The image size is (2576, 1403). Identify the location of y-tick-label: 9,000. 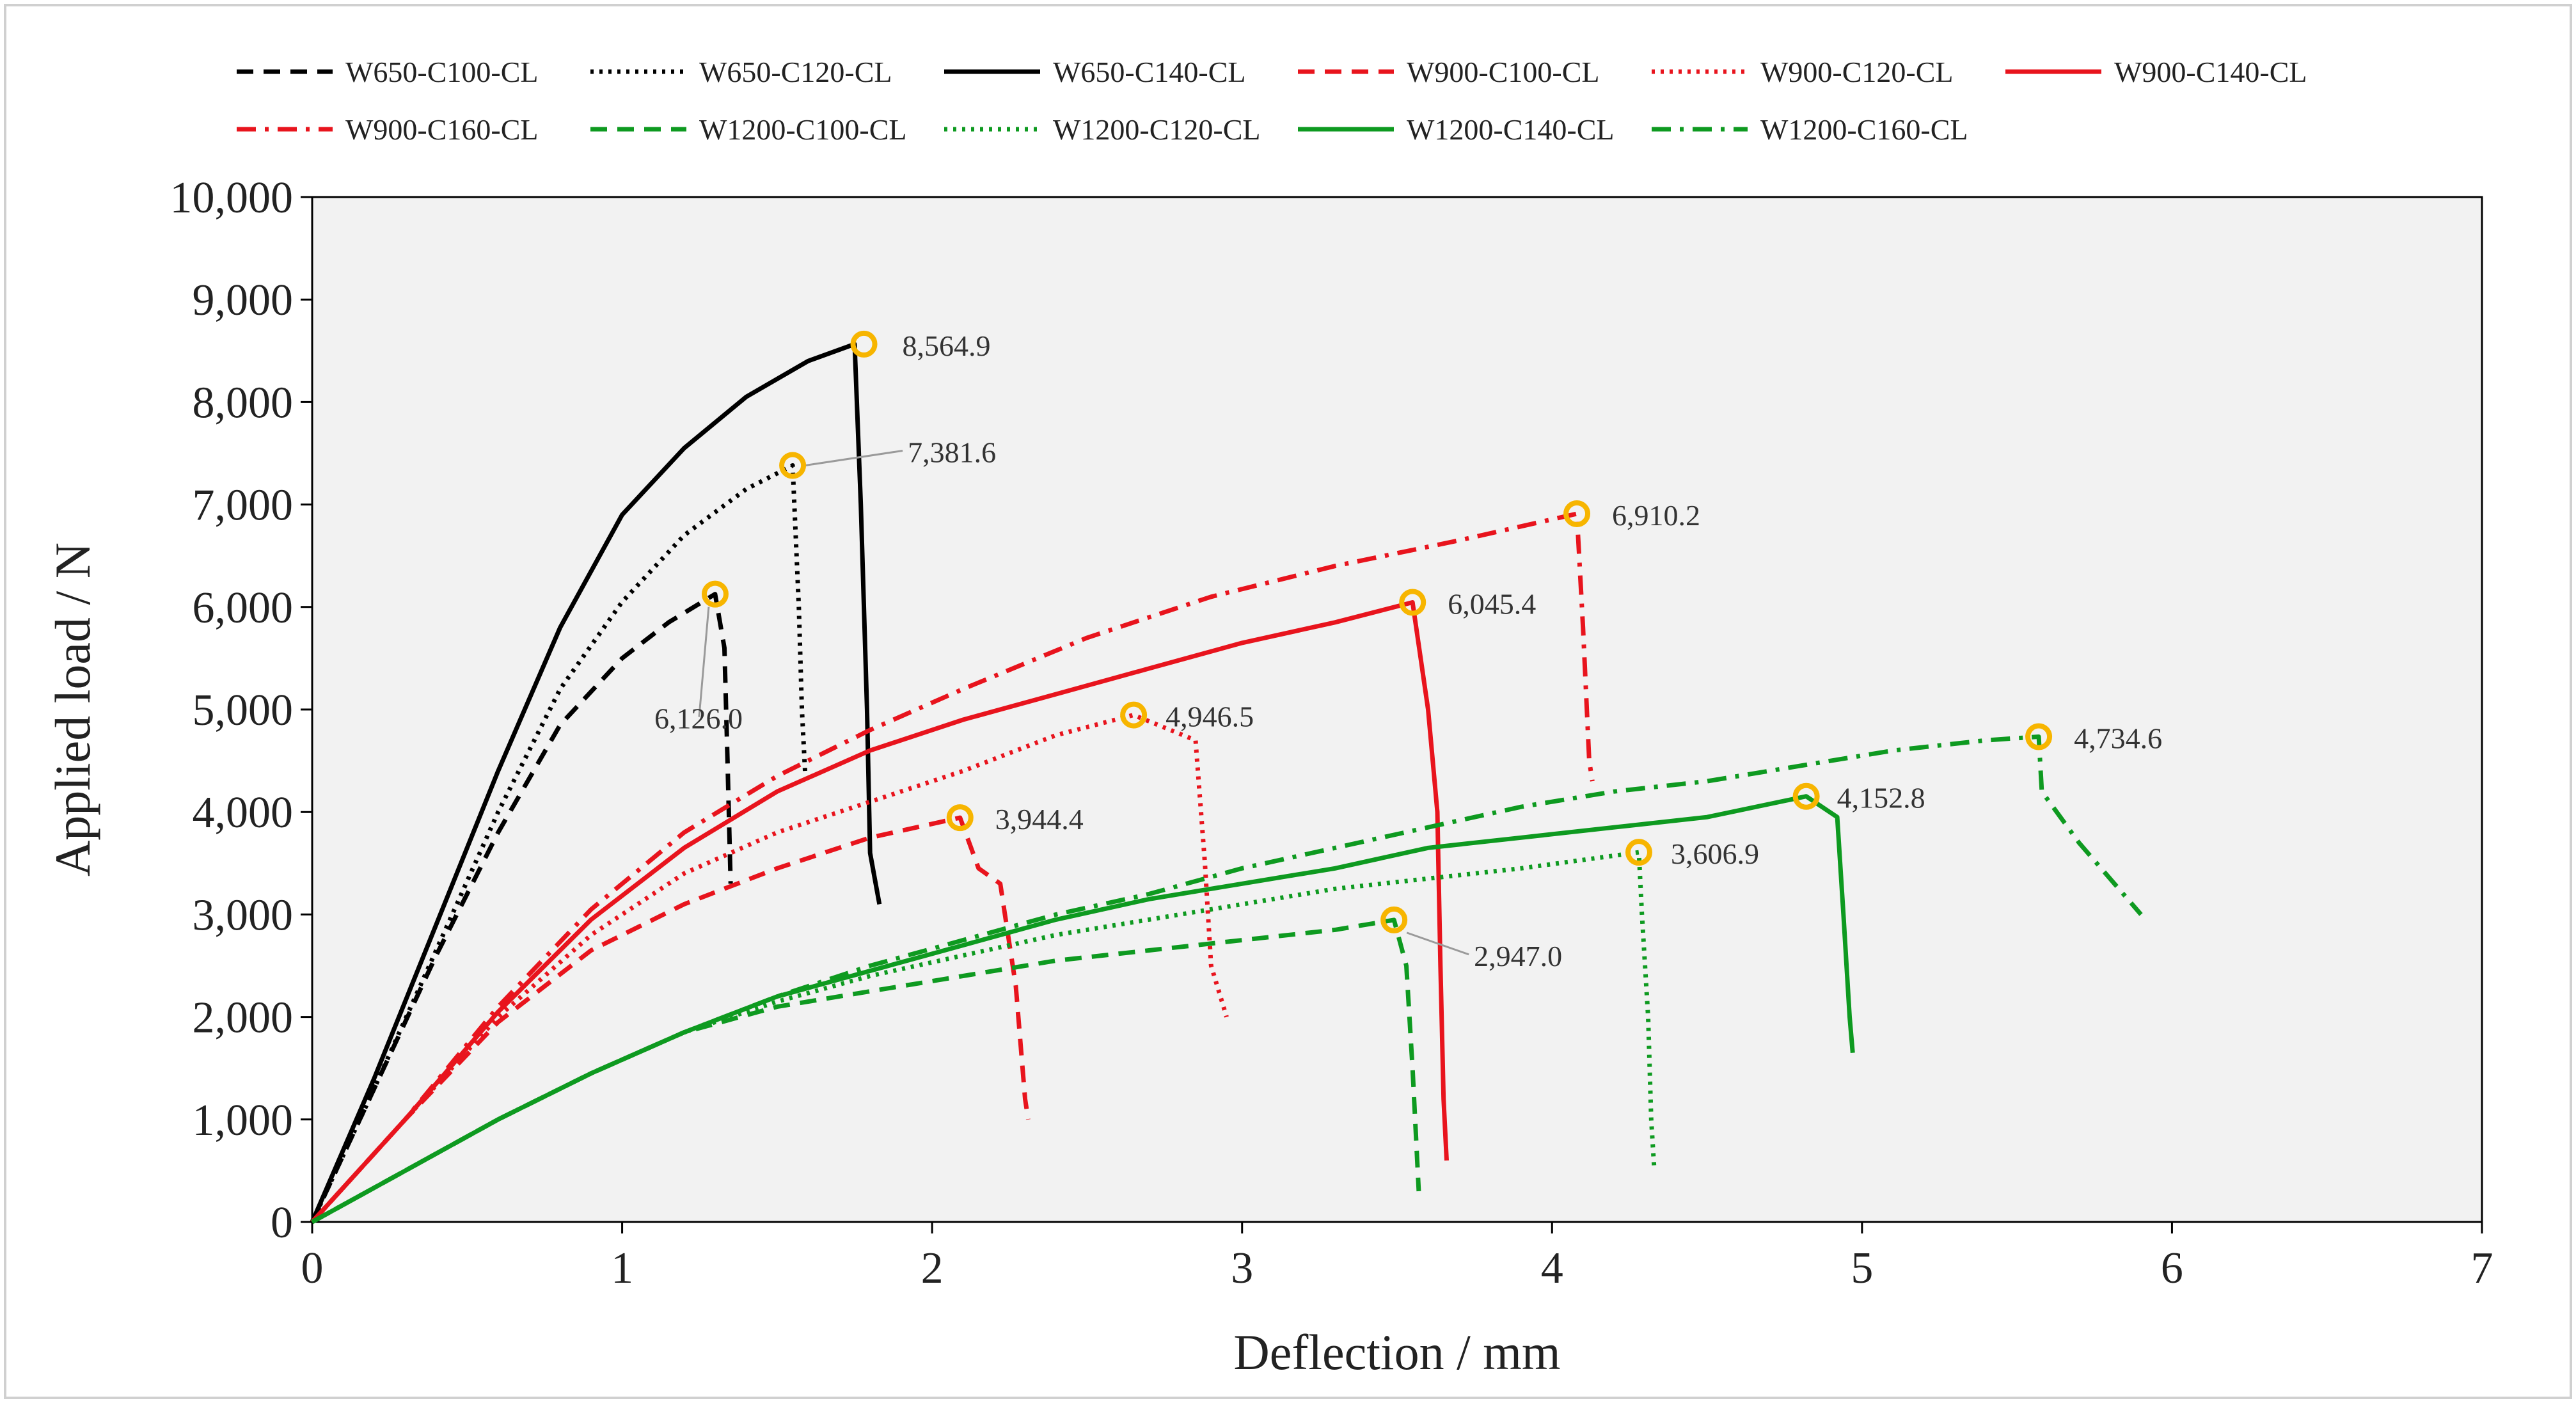
(243, 300).